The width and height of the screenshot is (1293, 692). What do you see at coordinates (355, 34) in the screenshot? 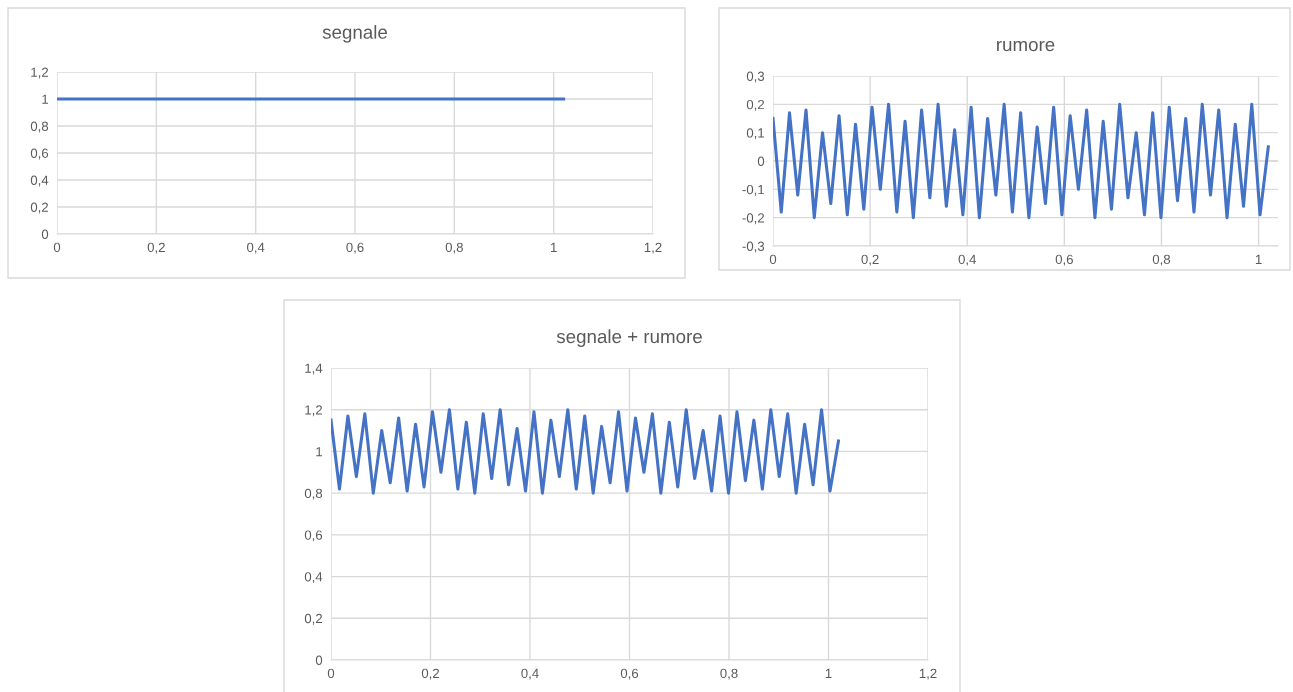
I see `chart-title: segnale` at bounding box center [355, 34].